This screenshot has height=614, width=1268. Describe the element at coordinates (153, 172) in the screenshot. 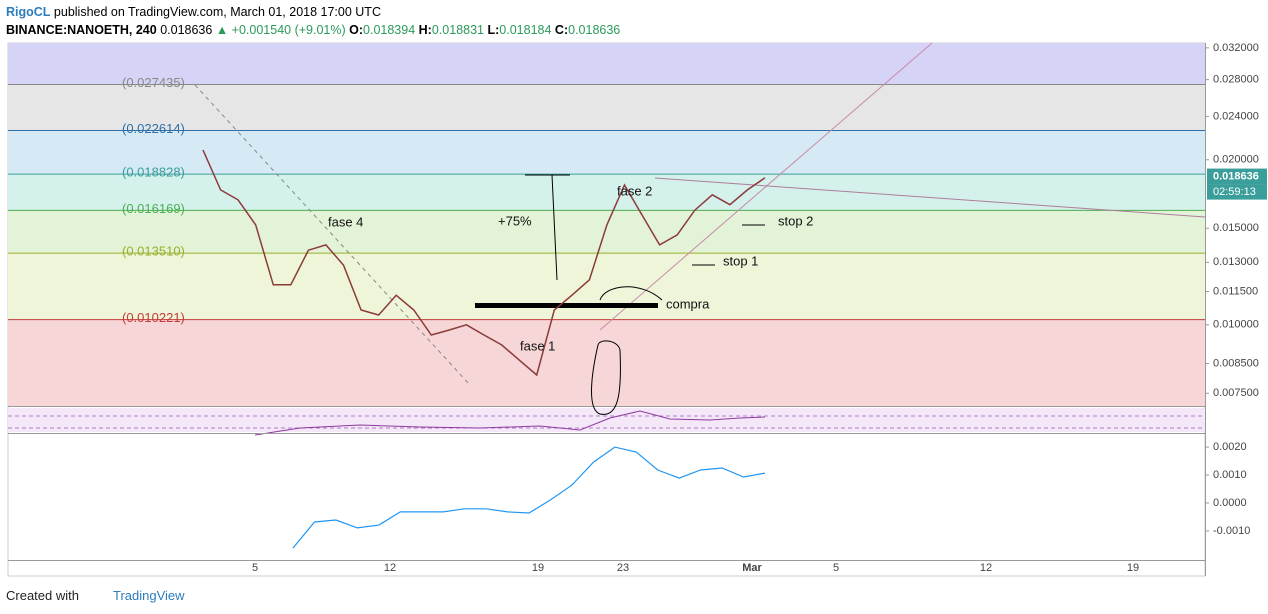

I see `fib-label: (0.018828)` at that location.